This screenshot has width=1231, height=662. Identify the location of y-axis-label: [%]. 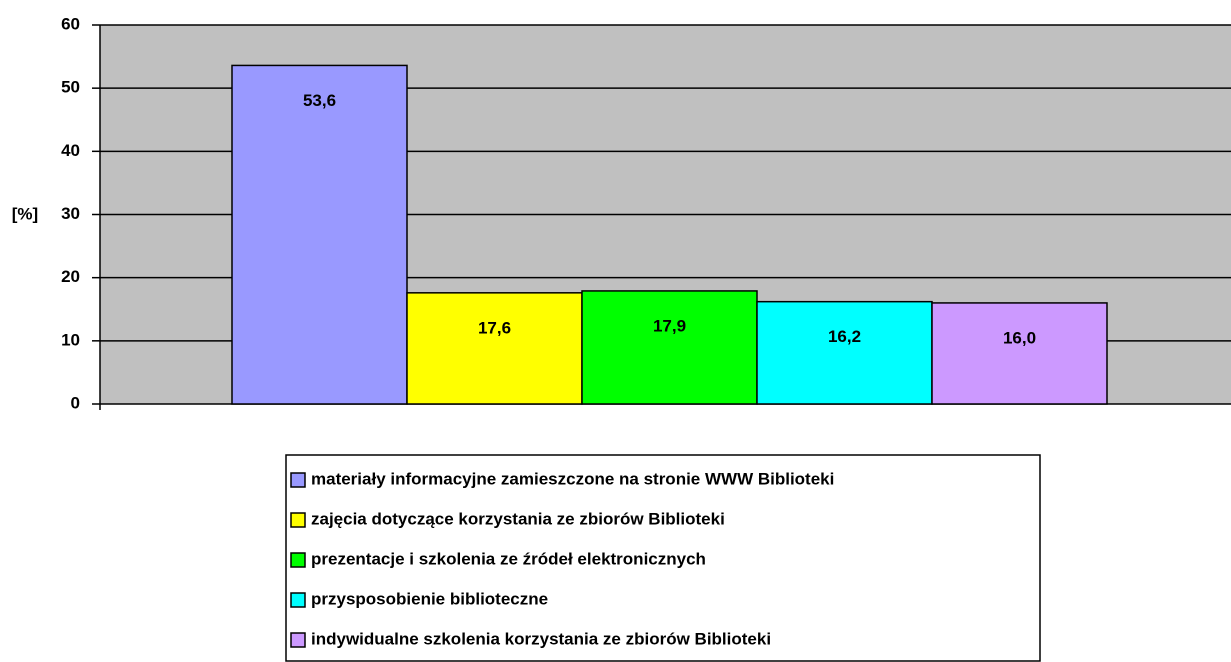
(25, 213).